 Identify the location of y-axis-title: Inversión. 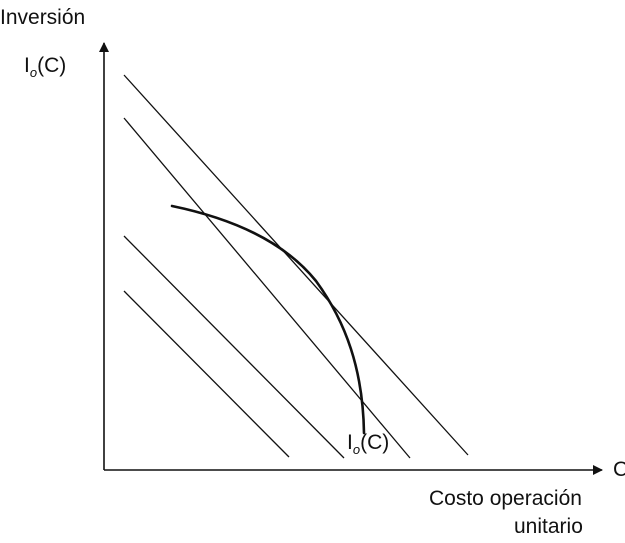
(43, 17).